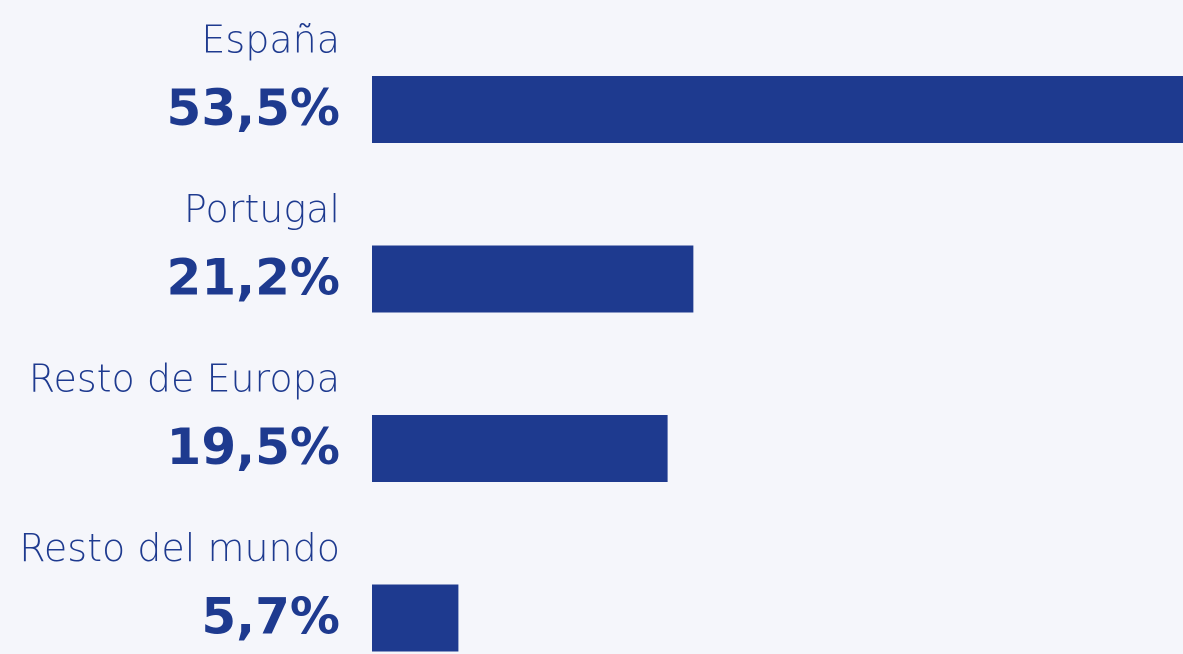 This screenshot has width=1183, height=654. What do you see at coordinates (253, 278) in the screenshot?
I see `value-label: 21,2%` at bounding box center [253, 278].